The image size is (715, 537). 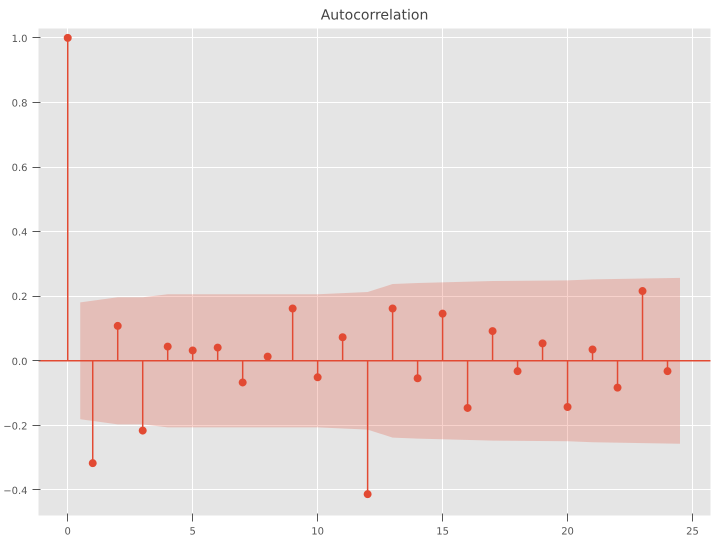 I want to click on x-tick-label: 20, so click(x=567, y=531).